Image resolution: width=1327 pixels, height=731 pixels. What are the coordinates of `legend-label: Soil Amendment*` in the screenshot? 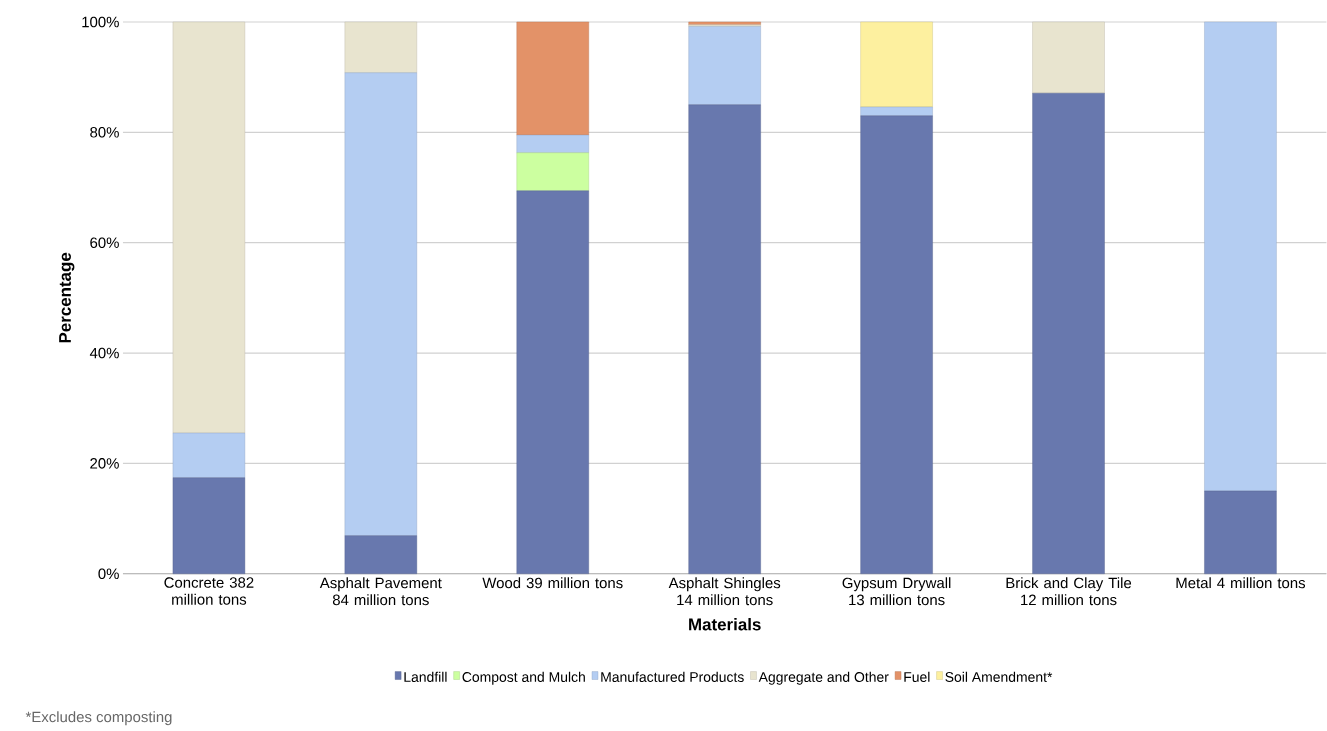 It's located at (999, 677).